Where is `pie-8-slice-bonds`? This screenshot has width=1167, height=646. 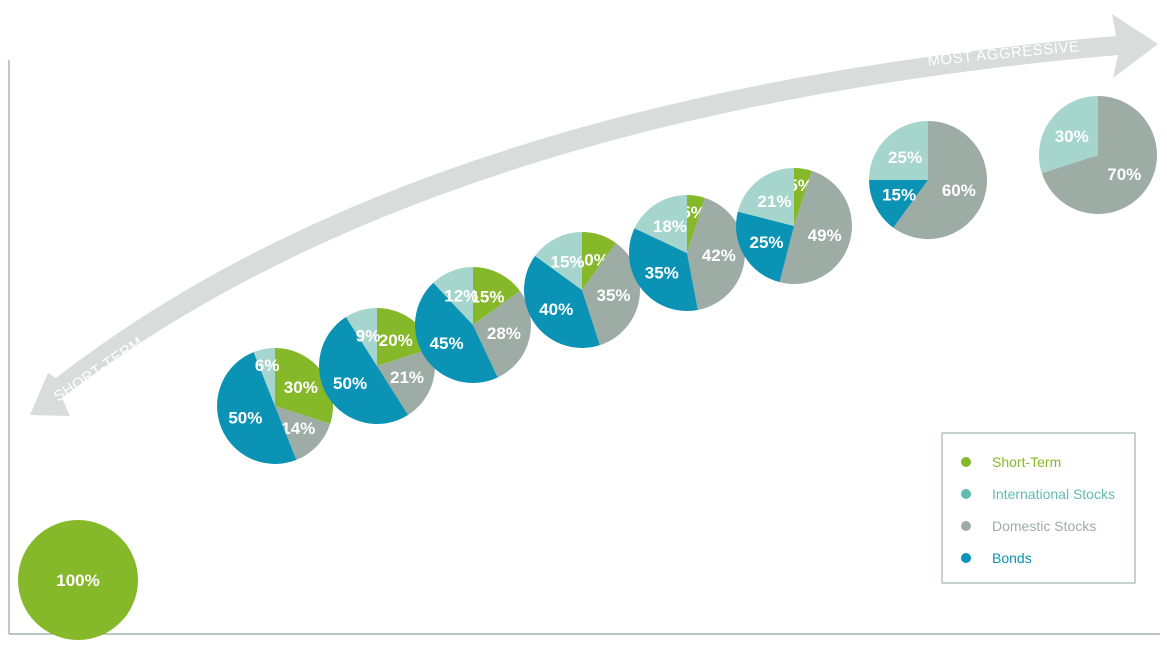 pie-8-slice-bonds is located at coordinates (898, 204).